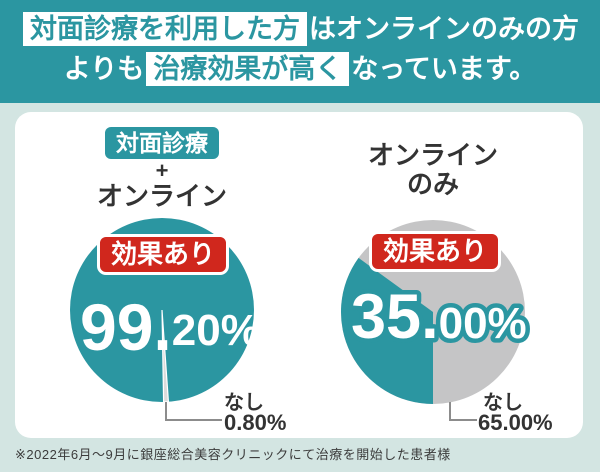  What do you see at coordinates (244, 402) in the screenshot?
I see `left-pie-none-label: なし` at bounding box center [244, 402].